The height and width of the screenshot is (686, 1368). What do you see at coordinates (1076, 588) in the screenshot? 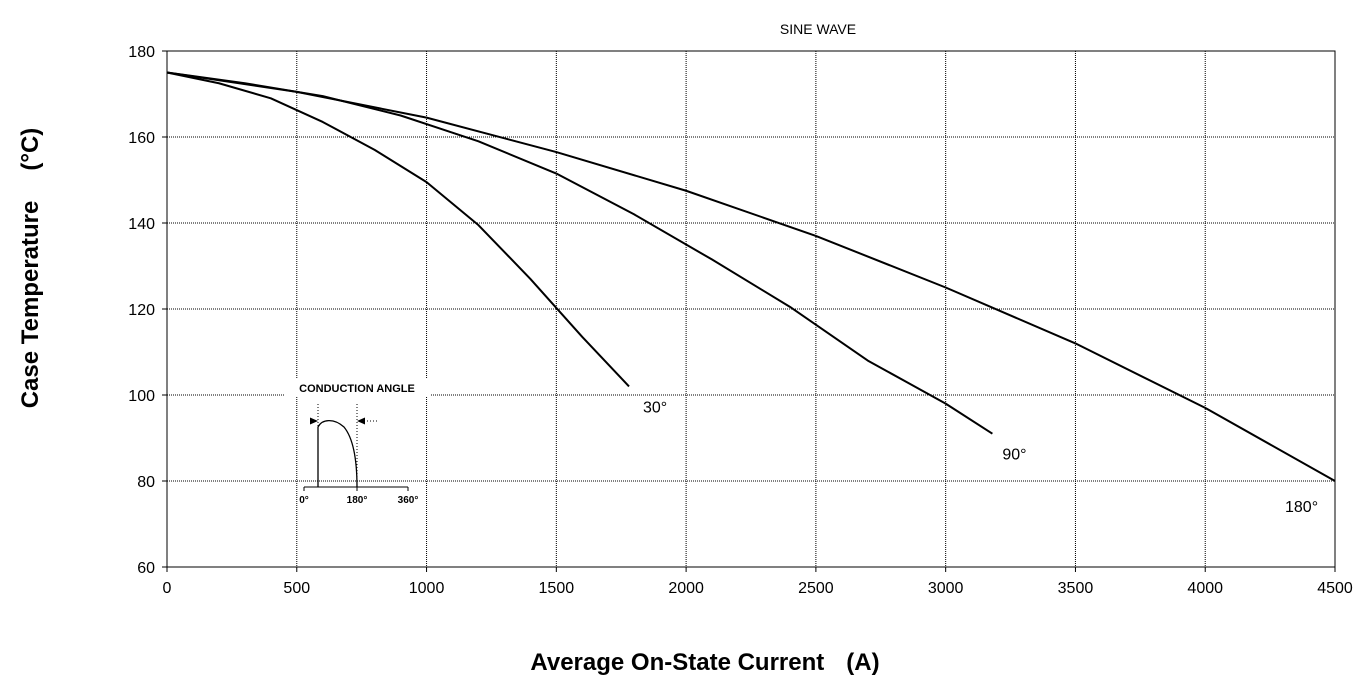
I see `x-tick-label: 3500` at bounding box center [1076, 588].